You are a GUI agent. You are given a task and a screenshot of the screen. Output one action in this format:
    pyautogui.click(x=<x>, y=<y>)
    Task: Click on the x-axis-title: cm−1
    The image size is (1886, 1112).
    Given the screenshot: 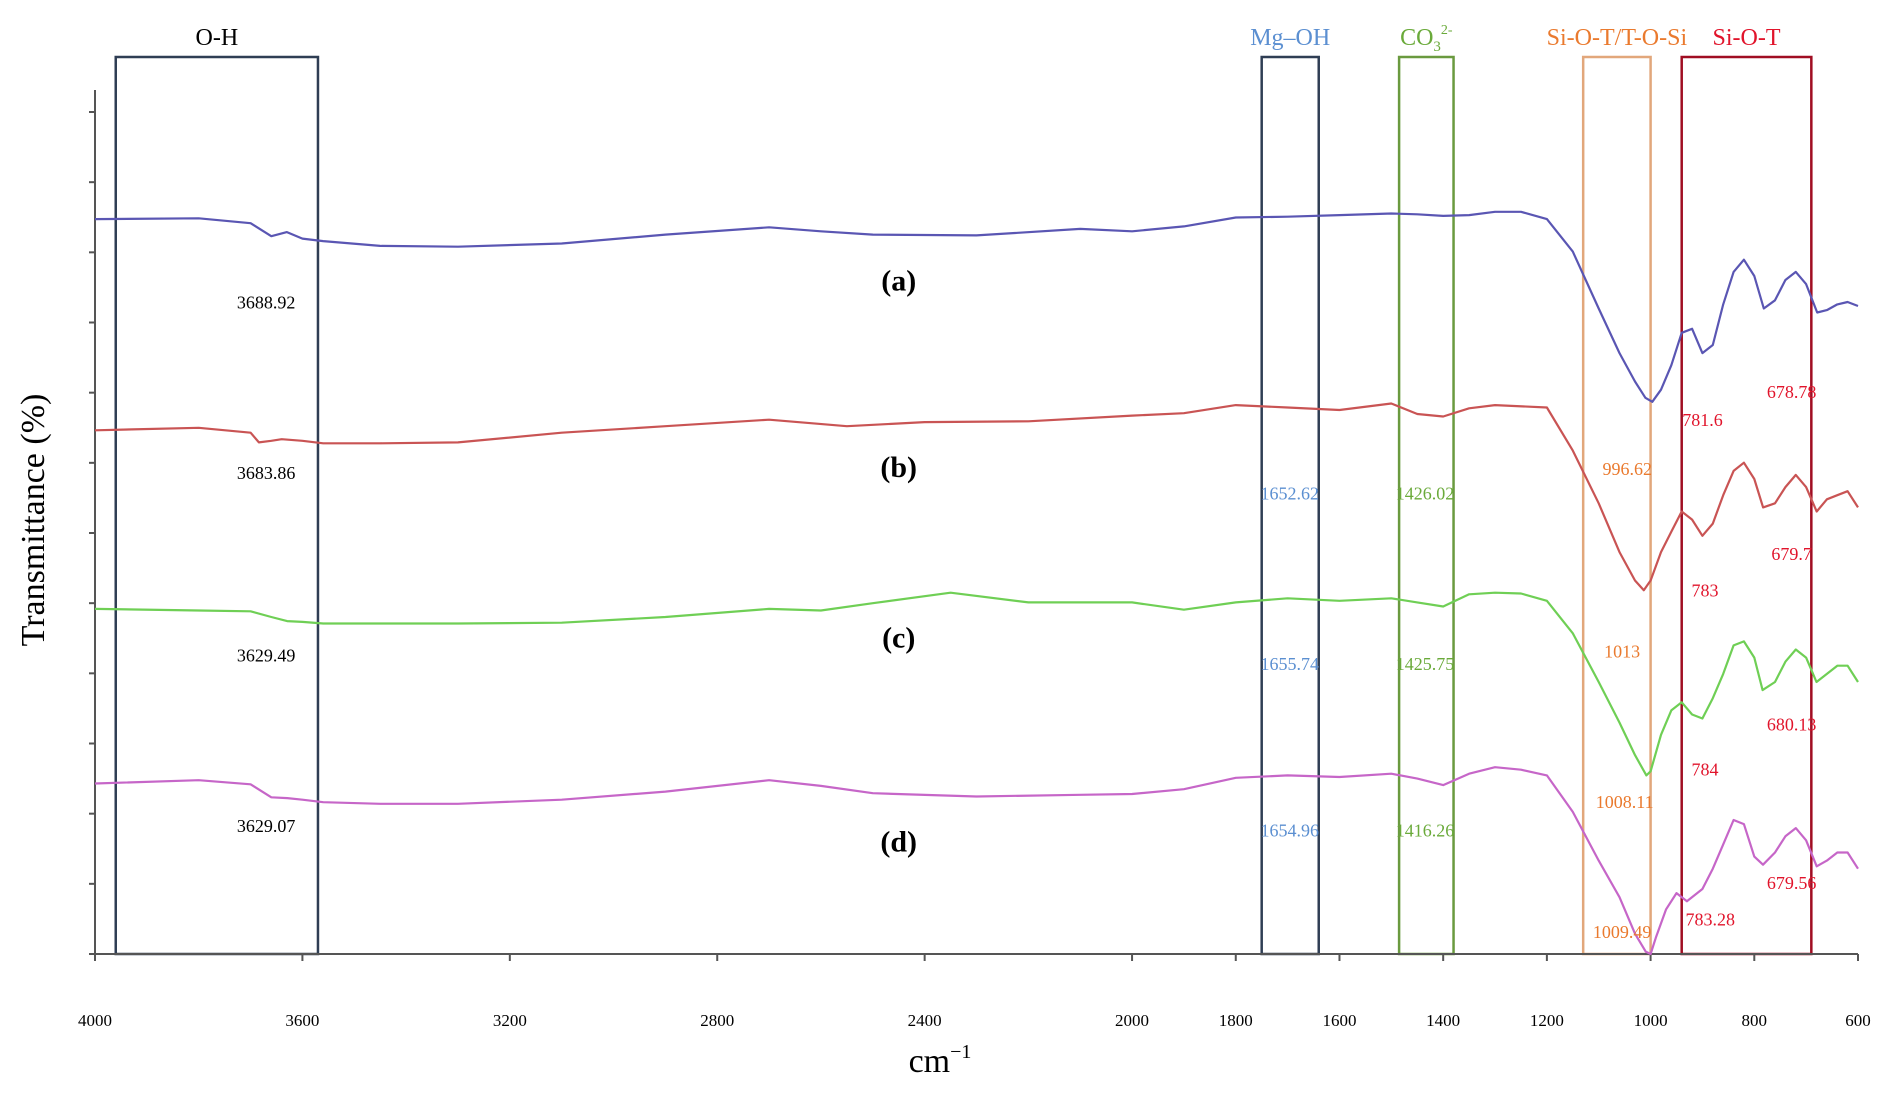 What is the action you would take?
    pyautogui.click(x=940, y=1060)
    